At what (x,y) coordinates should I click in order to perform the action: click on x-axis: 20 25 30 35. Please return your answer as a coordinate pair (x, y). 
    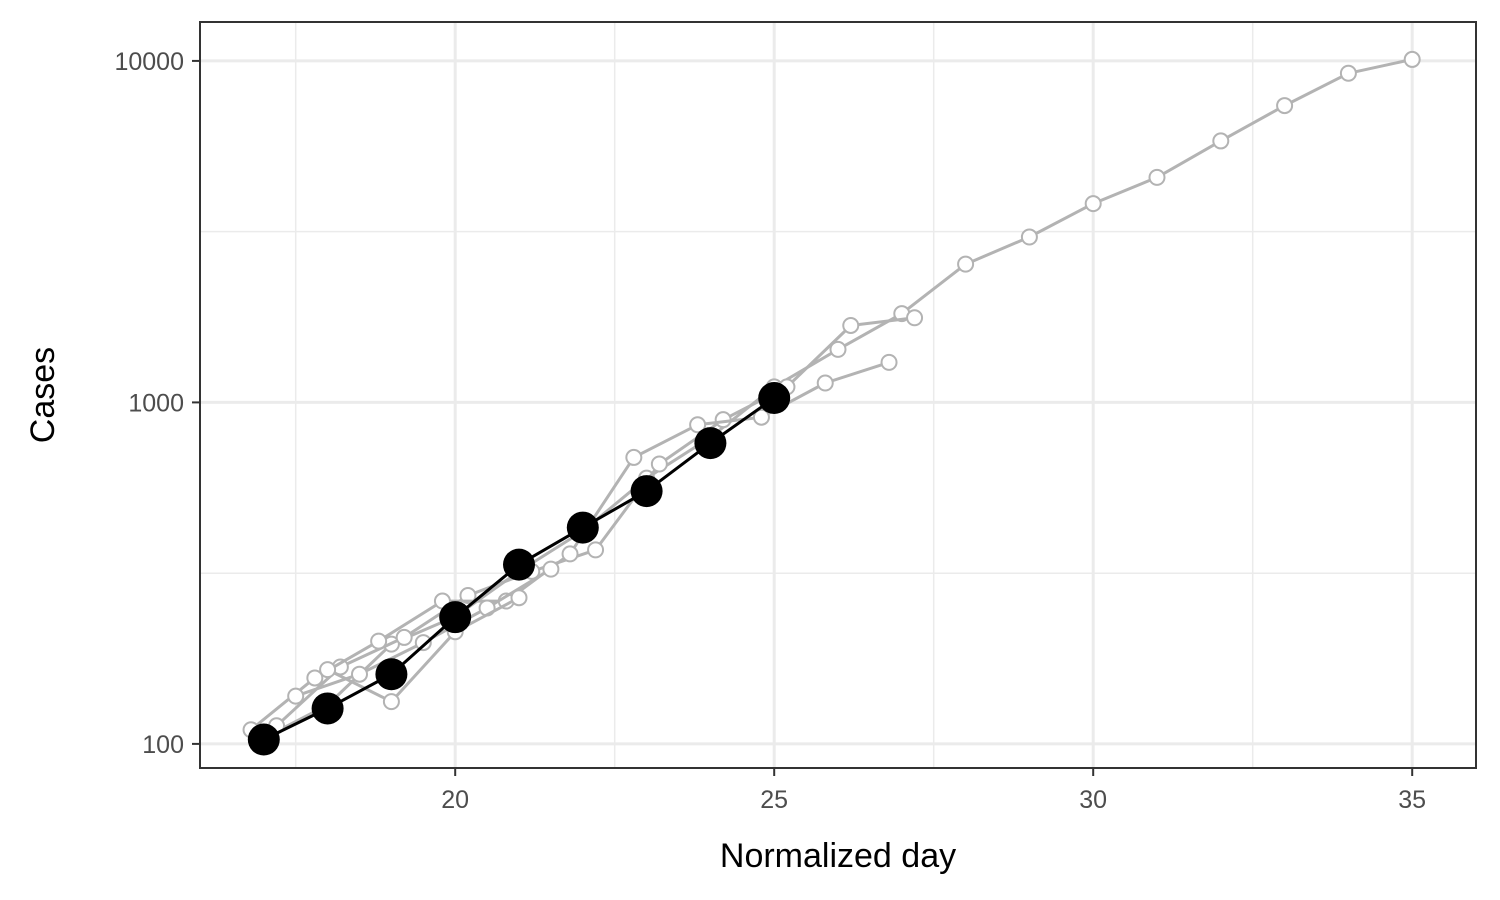
    Looking at the image, I should click on (933, 791).